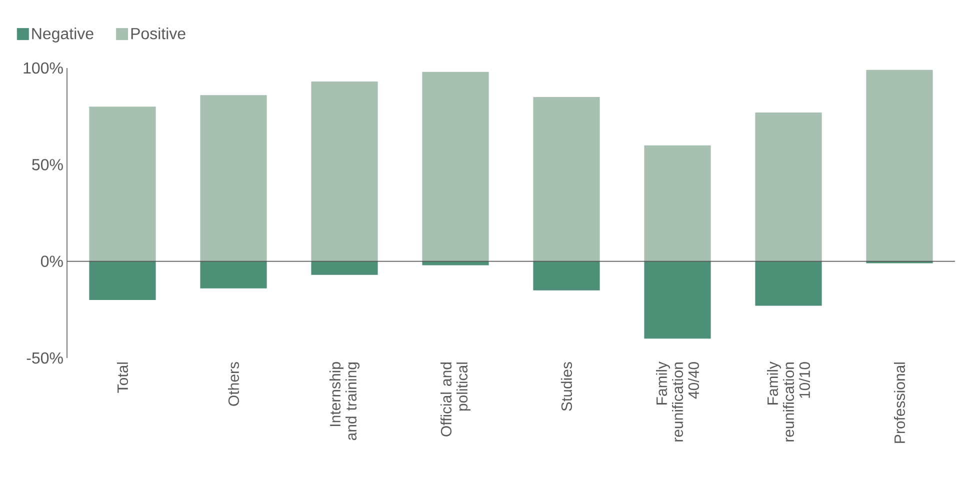 This screenshot has height=477, width=958. Describe the element at coordinates (44, 358) in the screenshot. I see `y-tick-label: -50%` at that location.